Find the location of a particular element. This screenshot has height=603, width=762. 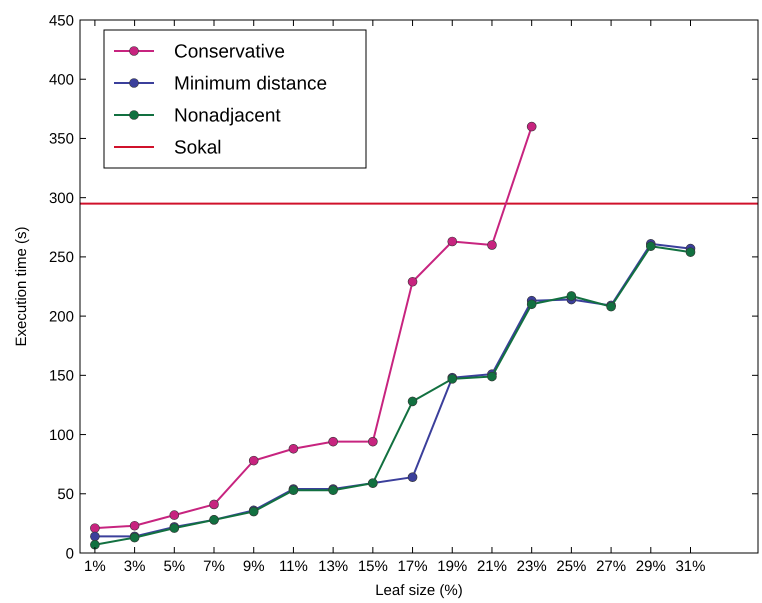

x-tick-label: 7% is located at coordinates (214, 566).